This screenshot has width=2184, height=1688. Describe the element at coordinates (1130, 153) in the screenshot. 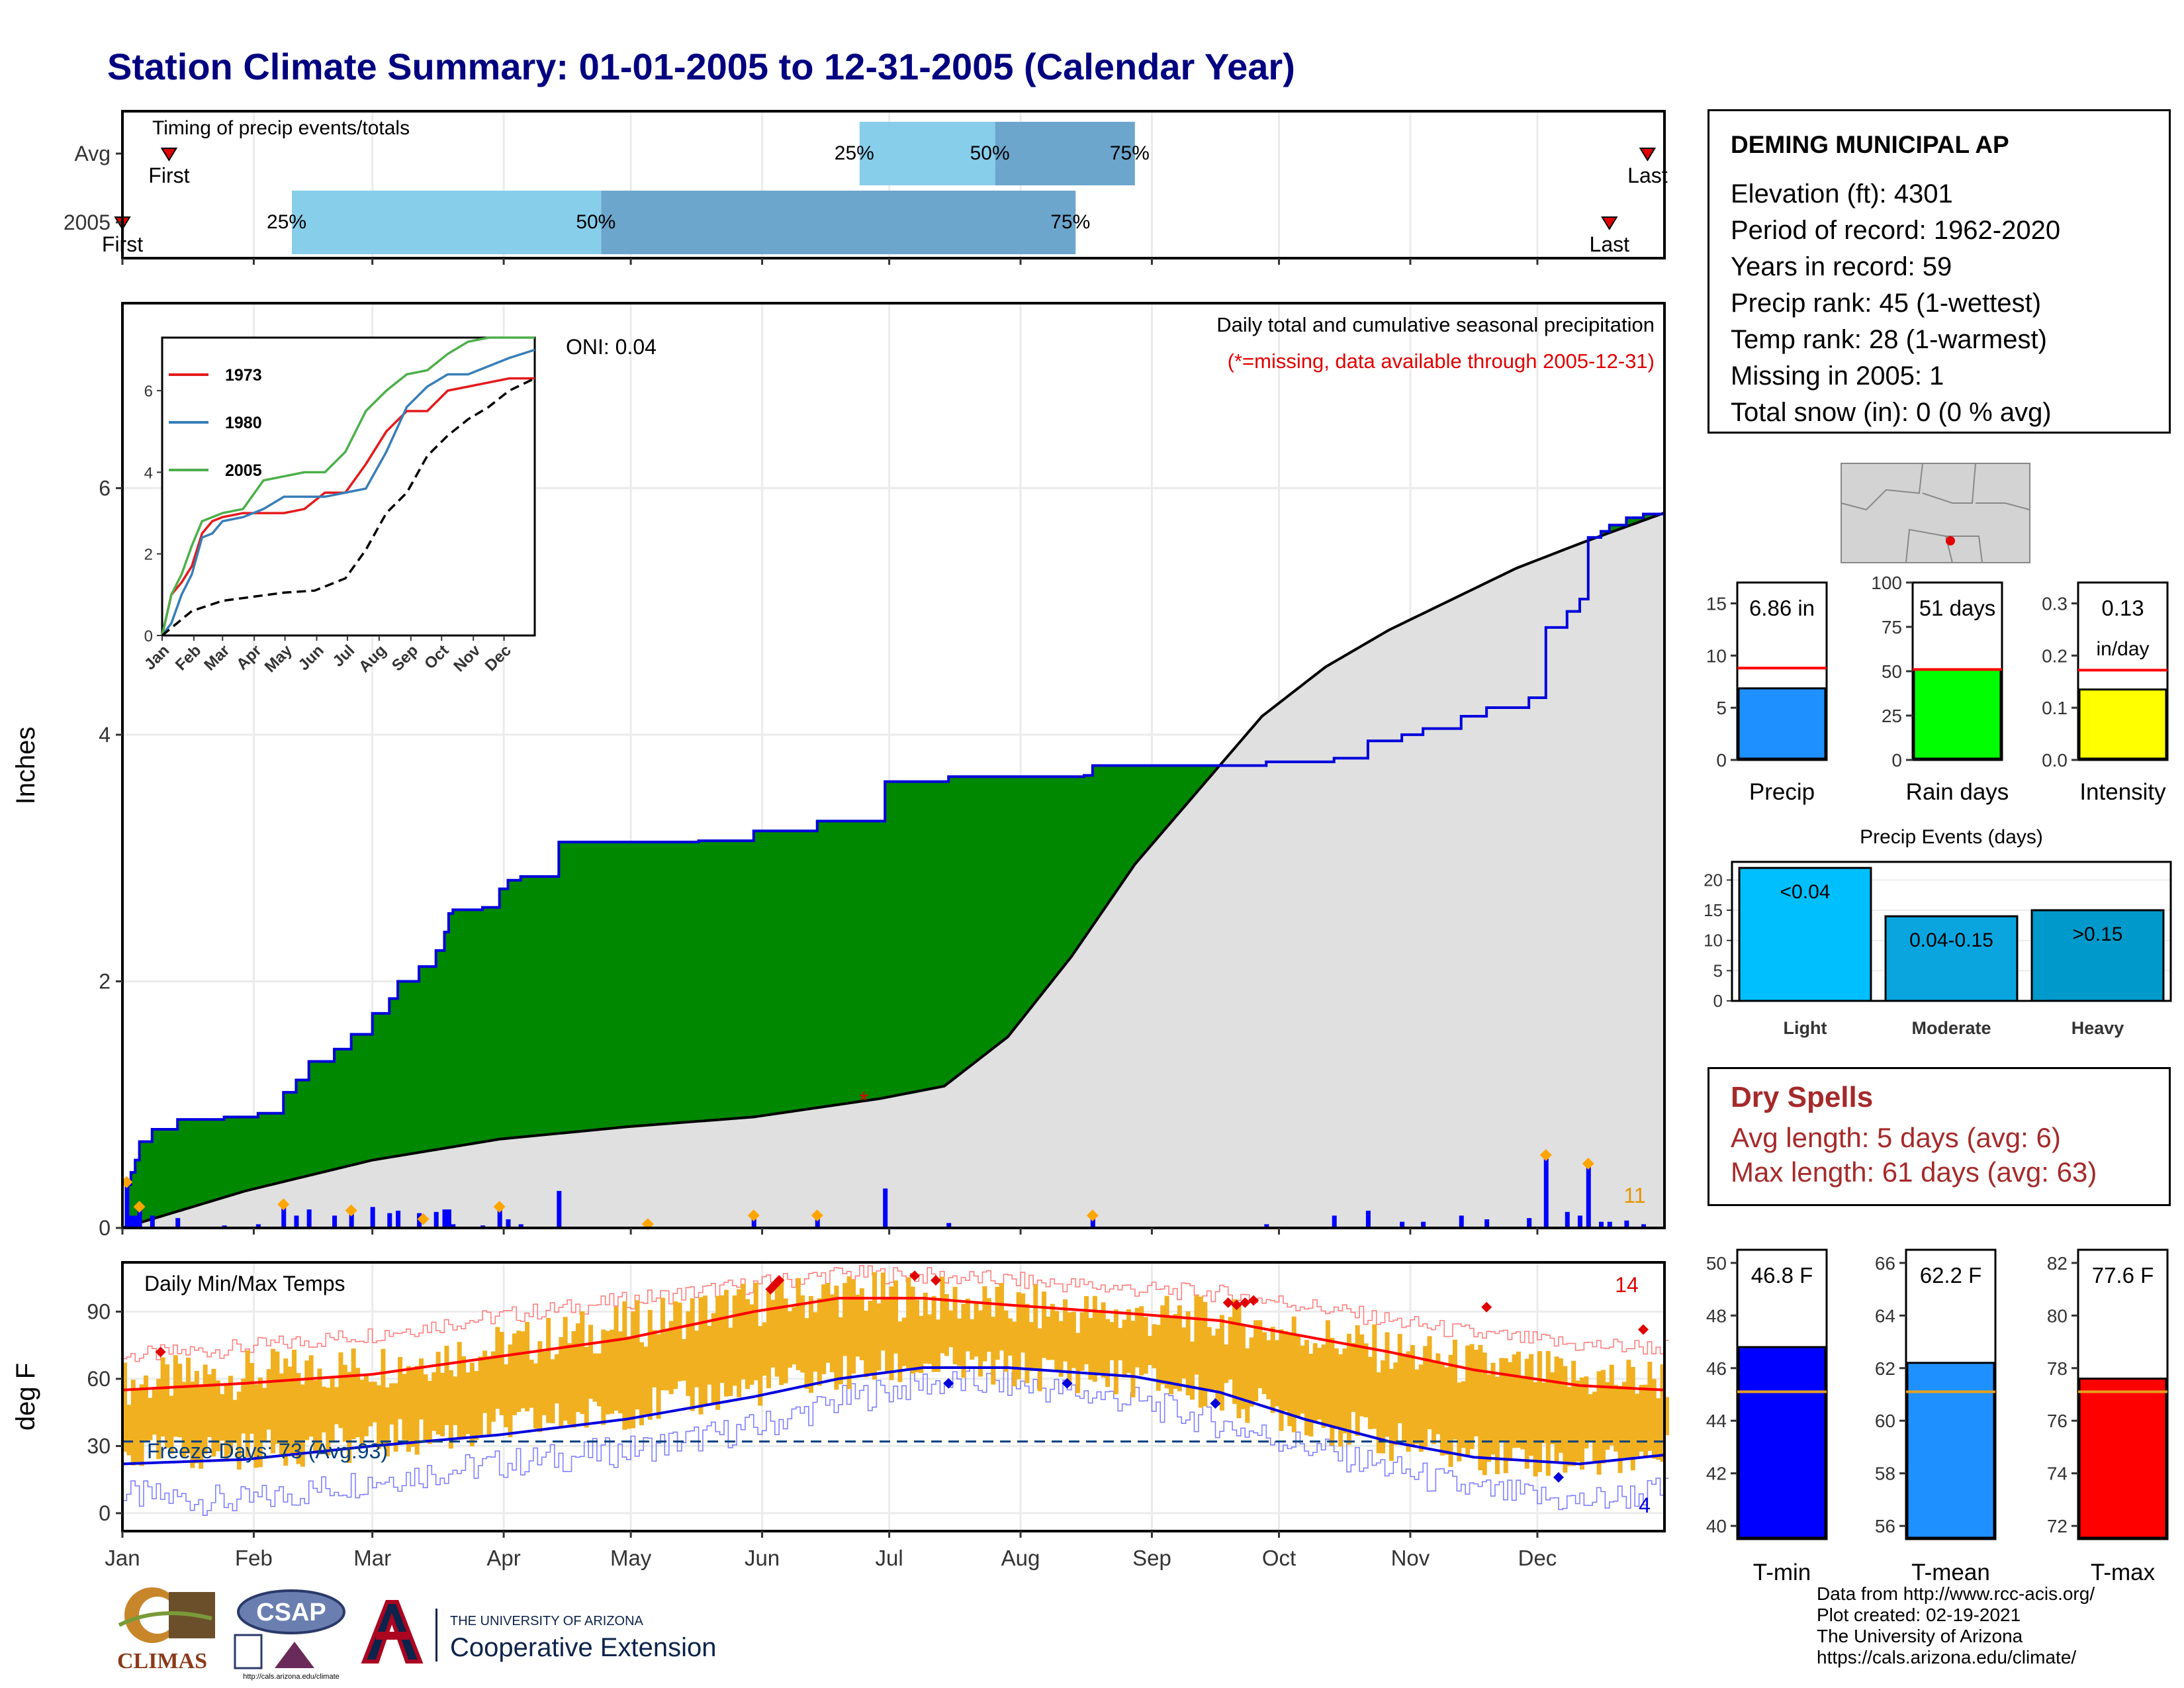

I see `timing-label-75: 75%` at that location.